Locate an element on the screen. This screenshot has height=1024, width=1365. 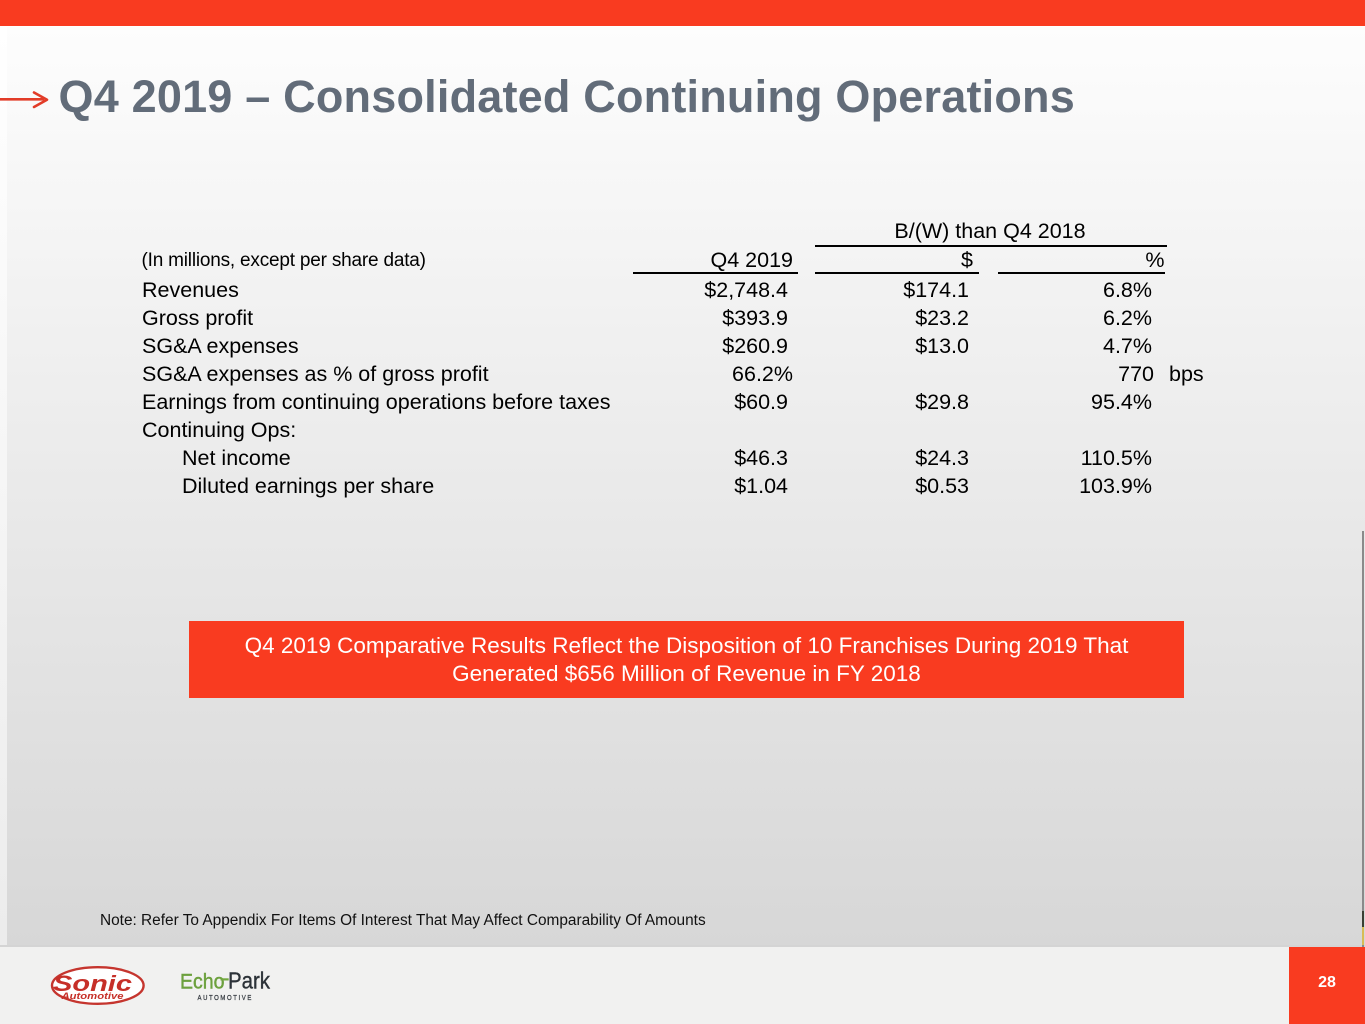
svg-text: Echo is located at coordinates (202, 982).